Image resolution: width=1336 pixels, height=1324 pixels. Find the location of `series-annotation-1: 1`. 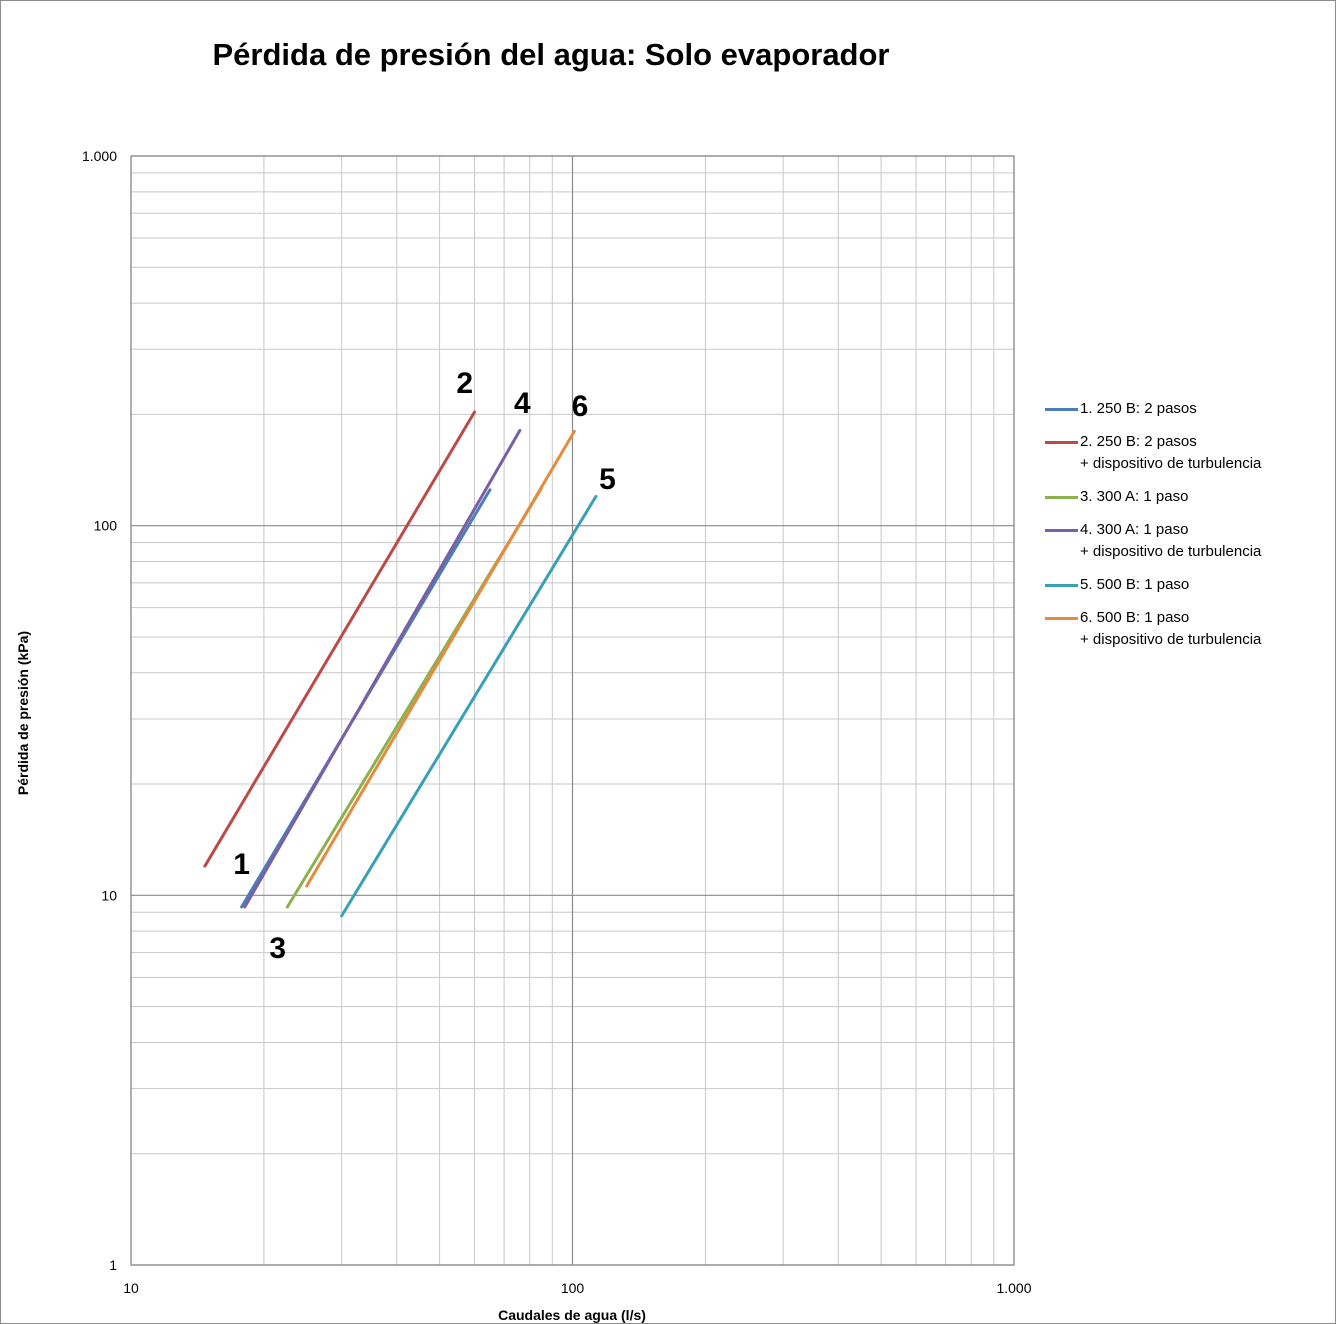

series-annotation-1: 1 is located at coordinates (241, 864).